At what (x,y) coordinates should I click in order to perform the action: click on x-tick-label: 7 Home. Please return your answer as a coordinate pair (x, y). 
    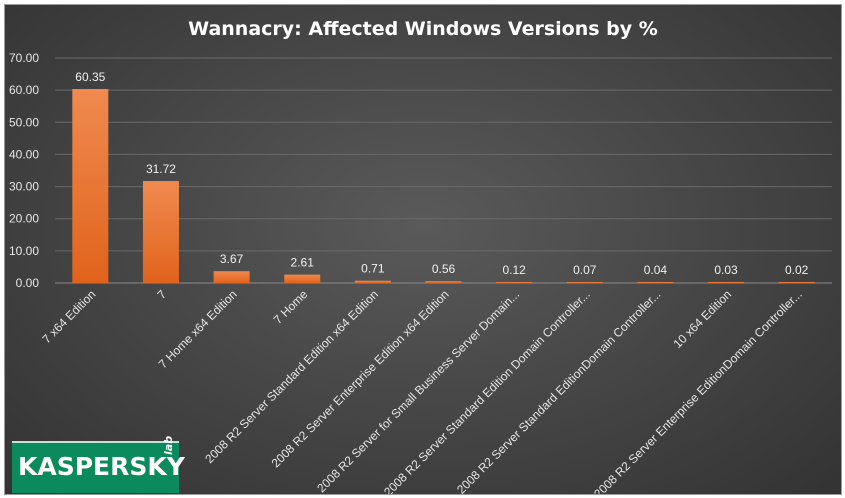
    Looking at the image, I should click on (291, 307).